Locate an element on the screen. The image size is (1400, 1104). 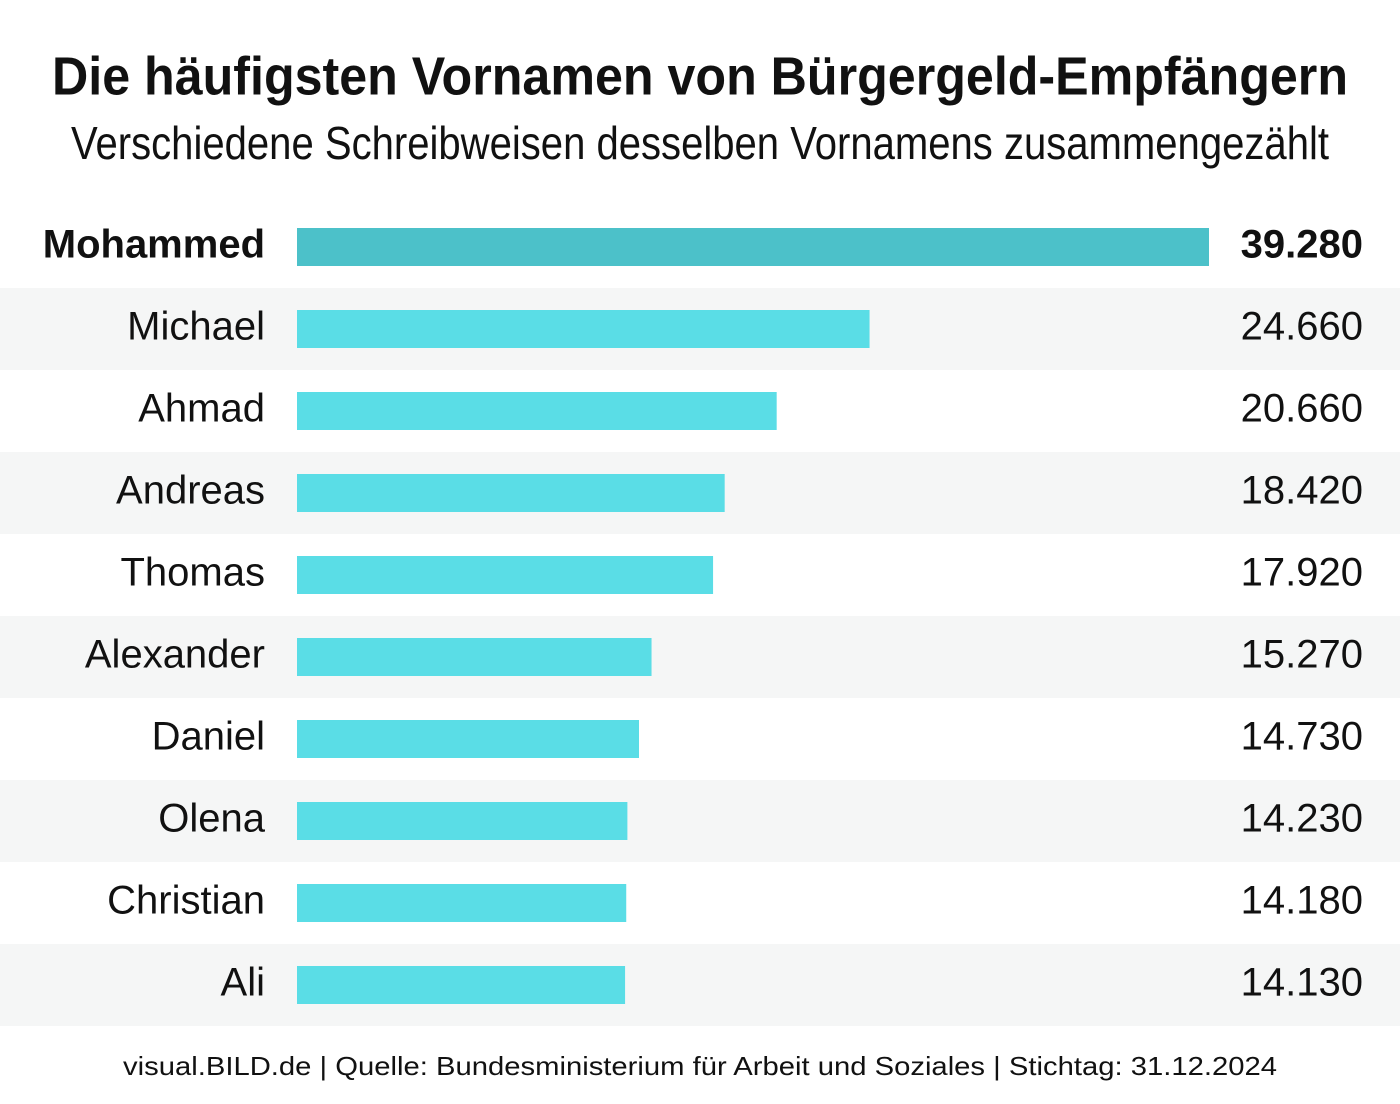
value-label: 18.420 is located at coordinates (1302, 491).